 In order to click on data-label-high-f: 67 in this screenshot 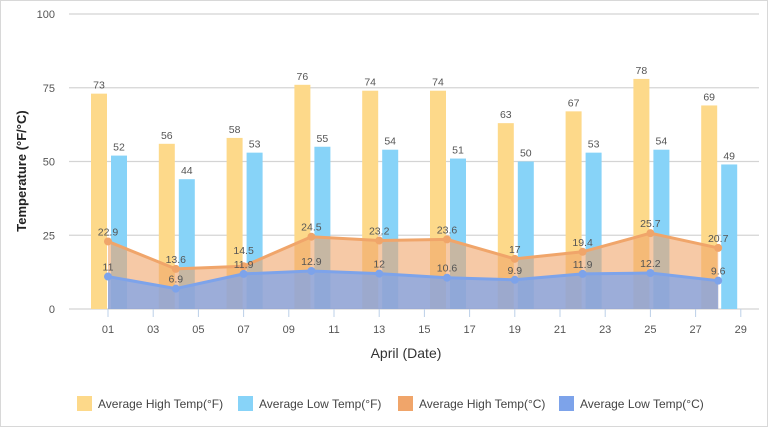, I will do `click(574, 103)`.